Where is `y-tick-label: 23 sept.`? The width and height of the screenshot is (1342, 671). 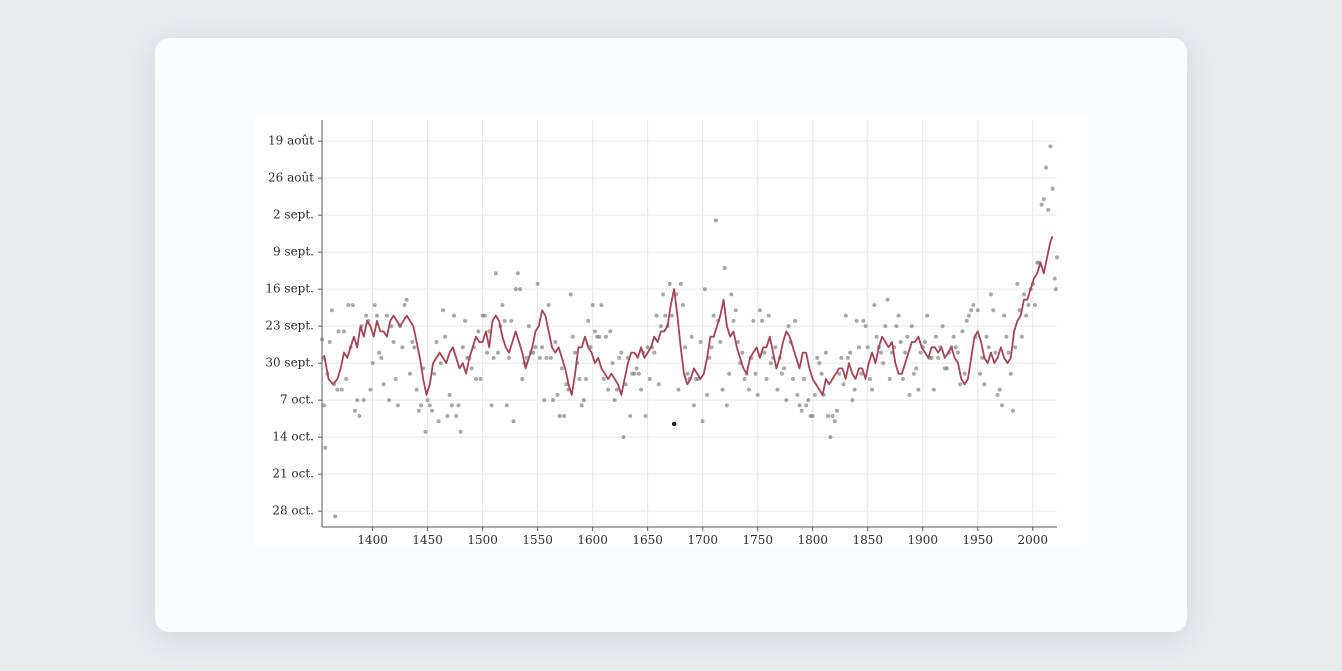 y-tick-label: 23 sept. is located at coordinates (289, 326).